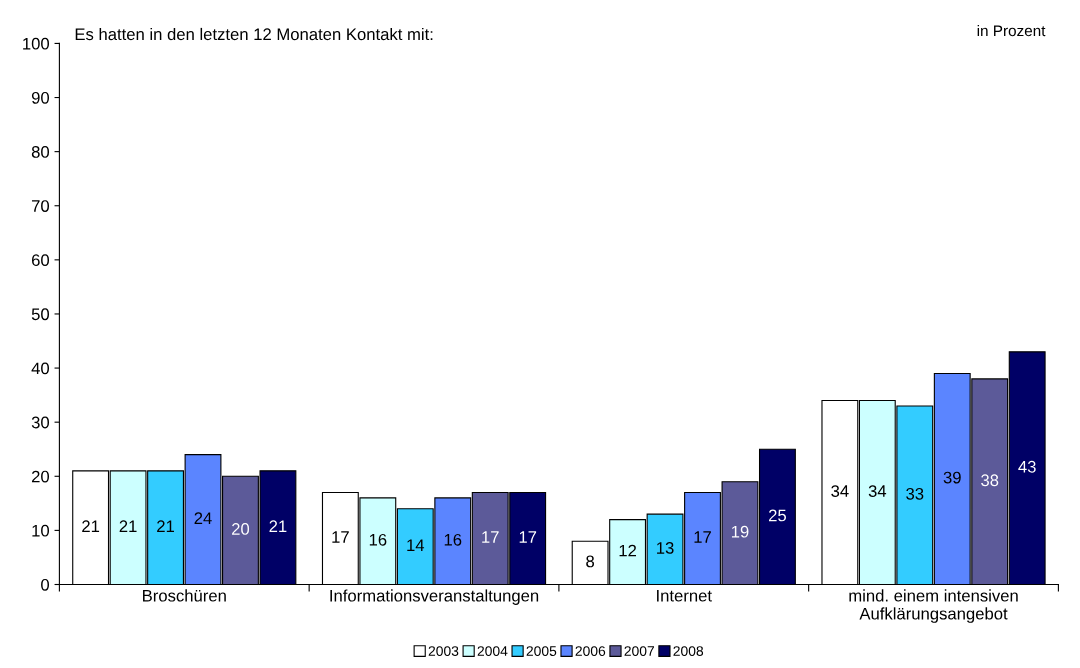  What do you see at coordinates (590, 651) in the screenshot?
I see `legend-label: 2006` at bounding box center [590, 651].